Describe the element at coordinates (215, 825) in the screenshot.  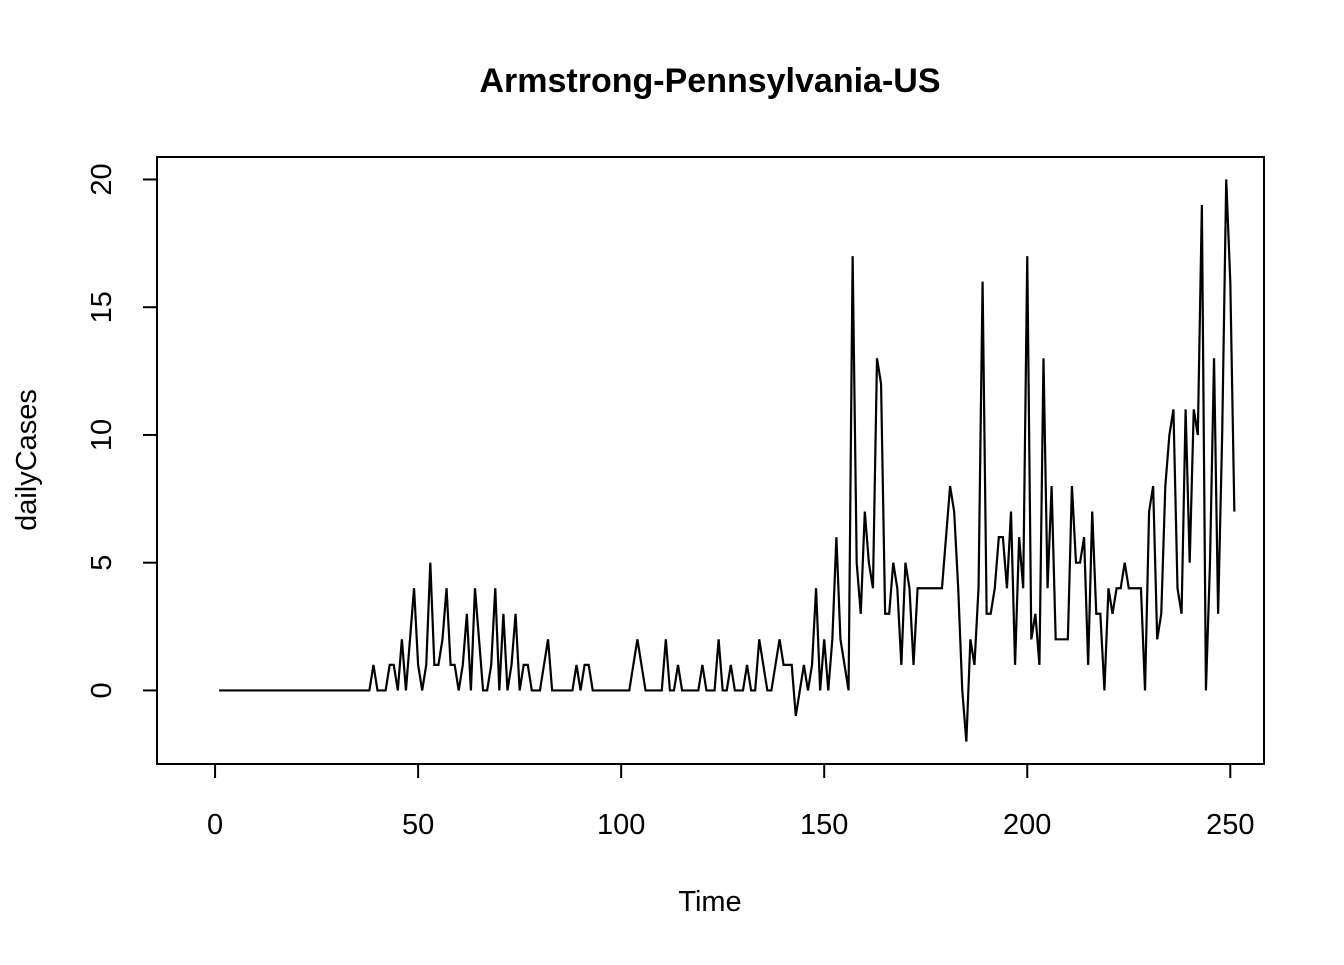
I see `x-tick-label: 0` at that location.